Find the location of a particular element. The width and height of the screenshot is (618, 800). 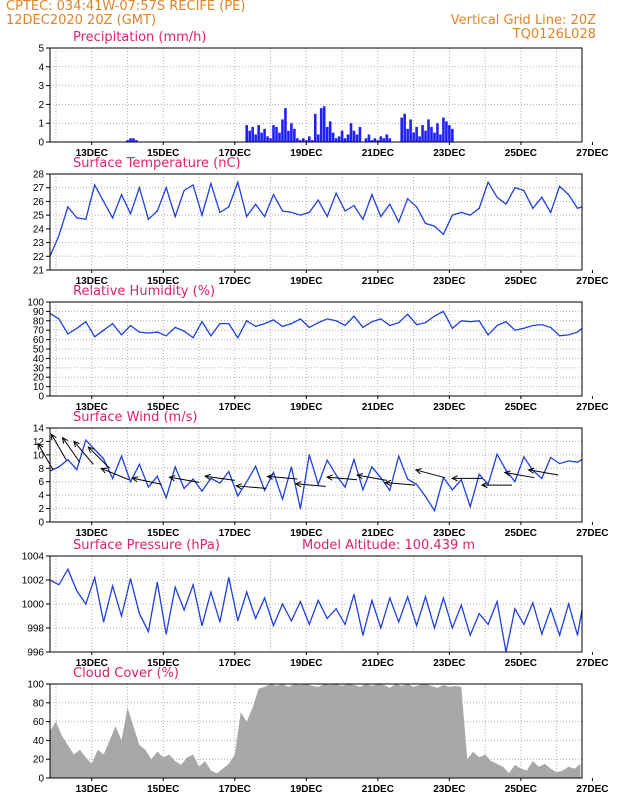

series-line is located at coordinates (316, 324).